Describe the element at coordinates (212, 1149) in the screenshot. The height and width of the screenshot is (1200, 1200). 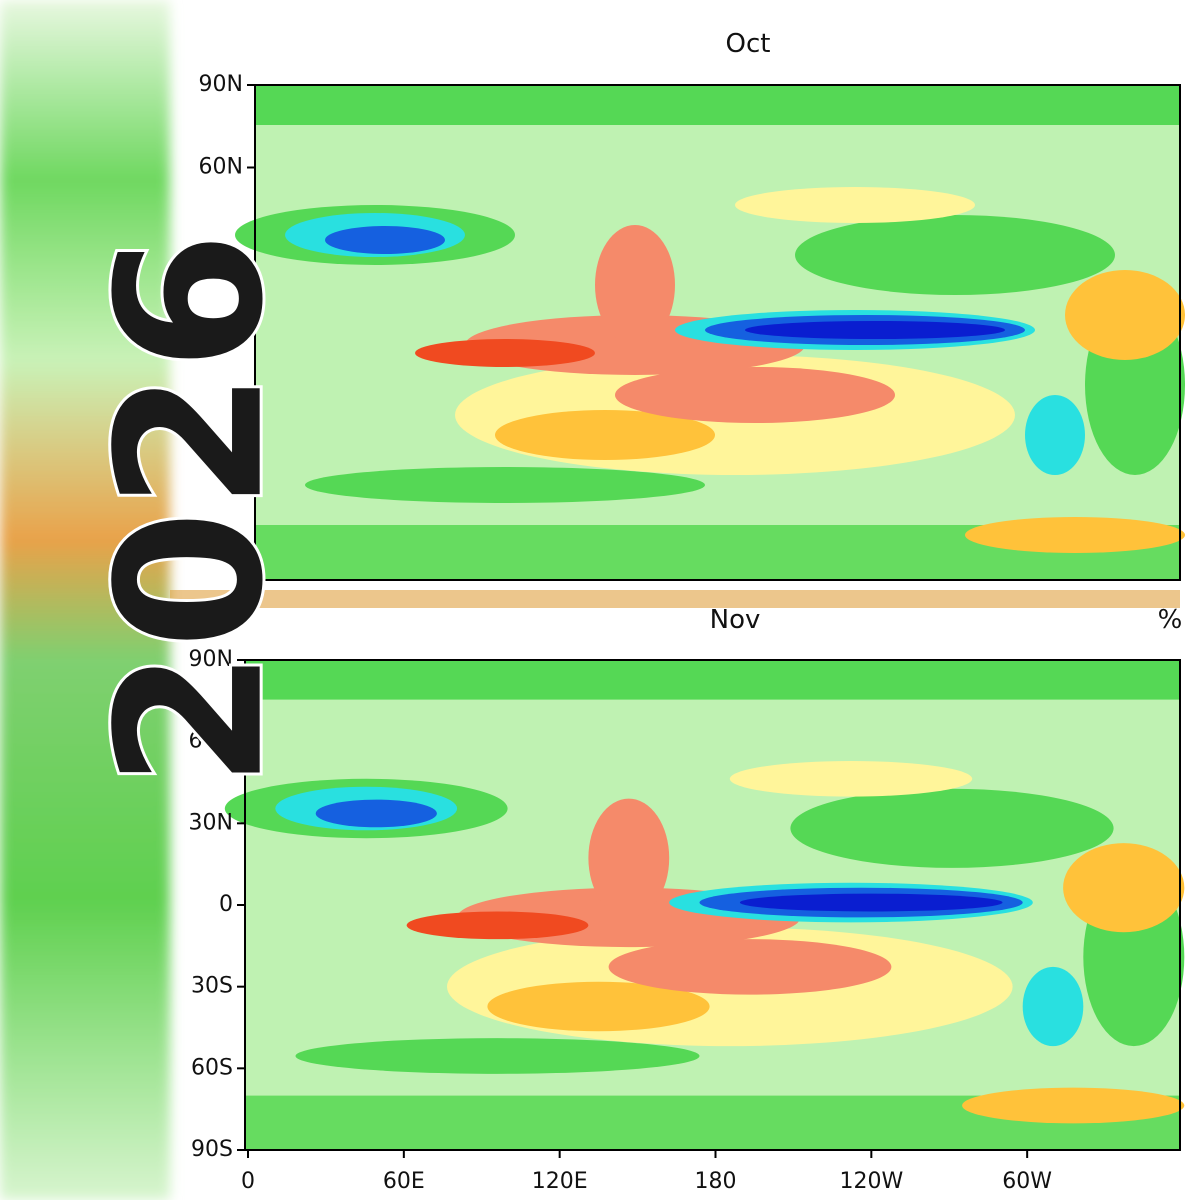
I see `lat-label: 90S` at that location.